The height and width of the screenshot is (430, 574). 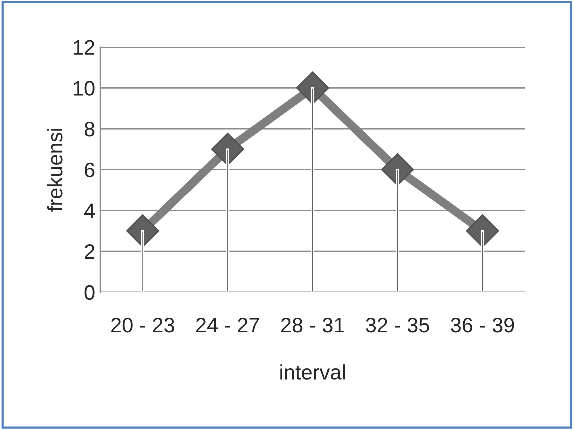 I want to click on x-tick-label: 28 - 31, so click(x=312, y=325).